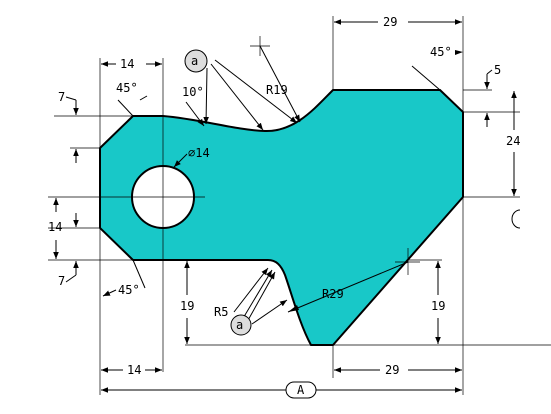 The height and width of the screenshot is (414, 551). Describe the element at coordinates (195, 114) in the screenshot. I see `leader-10-deg` at that location.